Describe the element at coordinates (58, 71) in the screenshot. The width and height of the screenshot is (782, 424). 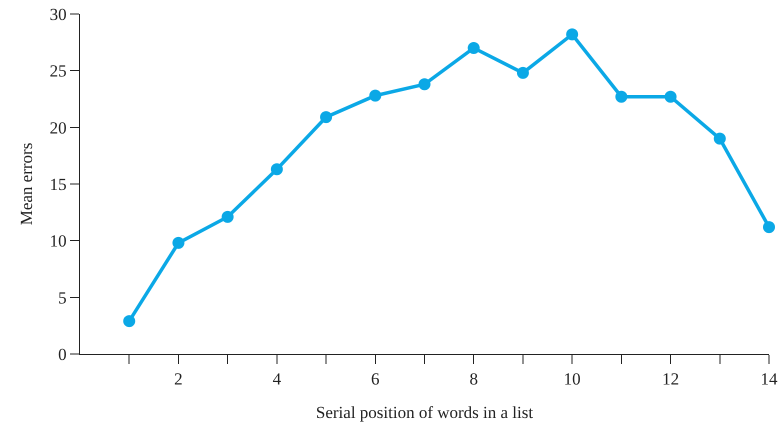
I see `y-tick-label: 25` at that location.